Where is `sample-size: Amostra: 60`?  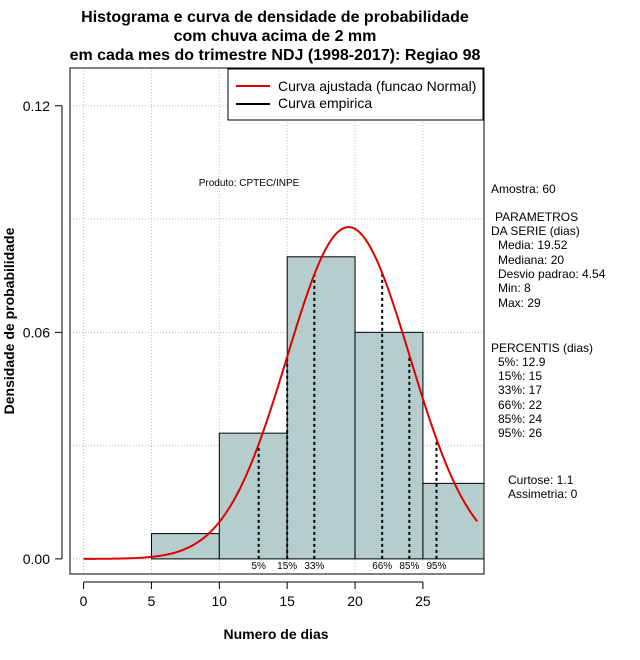 sample-size: Amostra: 60 is located at coordinates (523, 189).